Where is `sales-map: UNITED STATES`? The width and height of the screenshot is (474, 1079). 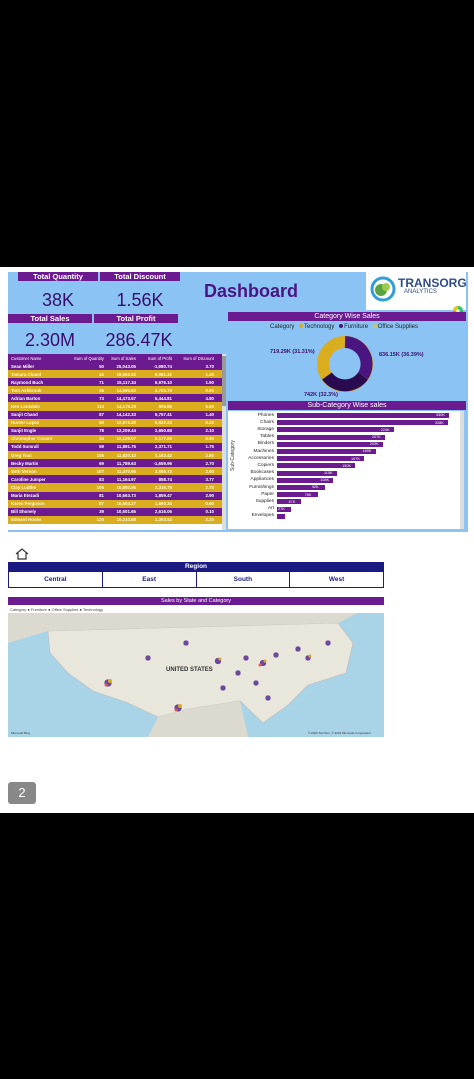
sales-map: UNITED STATES is located at coordinates (196, 675).